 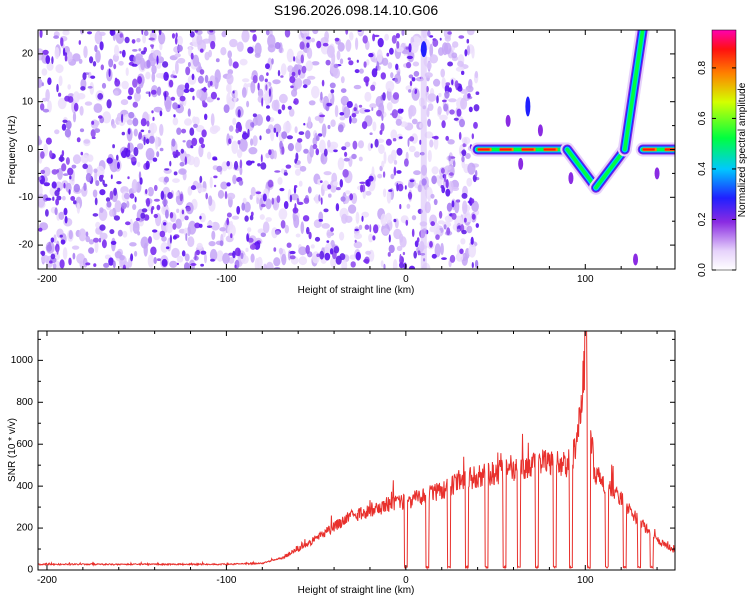 What do you see at coordinates (26, 245) in the screenshot?
I see `spectrogram-ytick-label: -20` at bounding box center [26, 245].